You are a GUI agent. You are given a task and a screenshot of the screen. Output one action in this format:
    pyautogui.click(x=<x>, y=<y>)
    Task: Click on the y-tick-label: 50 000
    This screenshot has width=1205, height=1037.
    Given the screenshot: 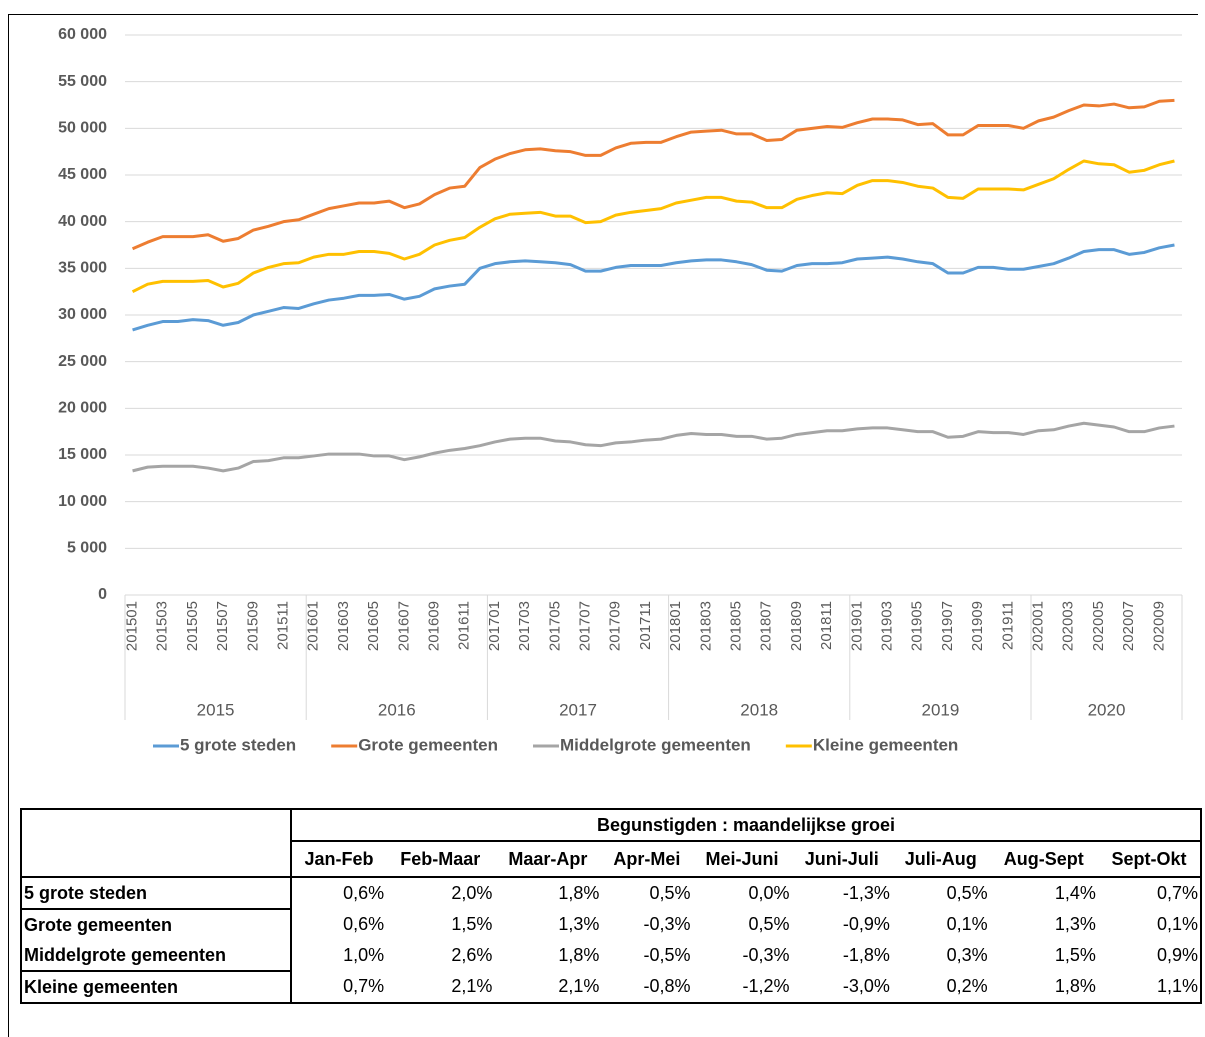 What is the action you would take?
    pyautogui.click(x=82, y=128)
    